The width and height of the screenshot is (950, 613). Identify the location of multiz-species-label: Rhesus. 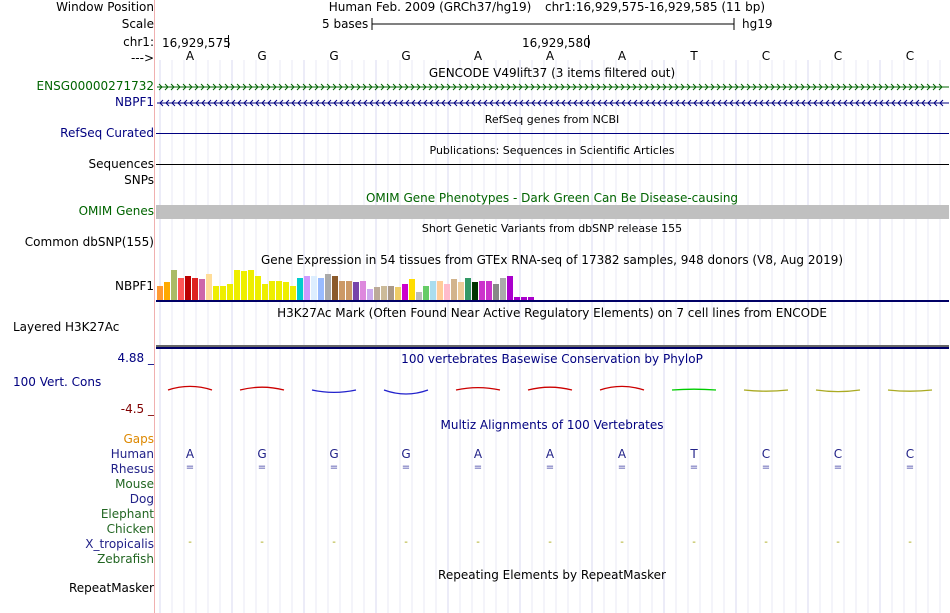
(132, 469).